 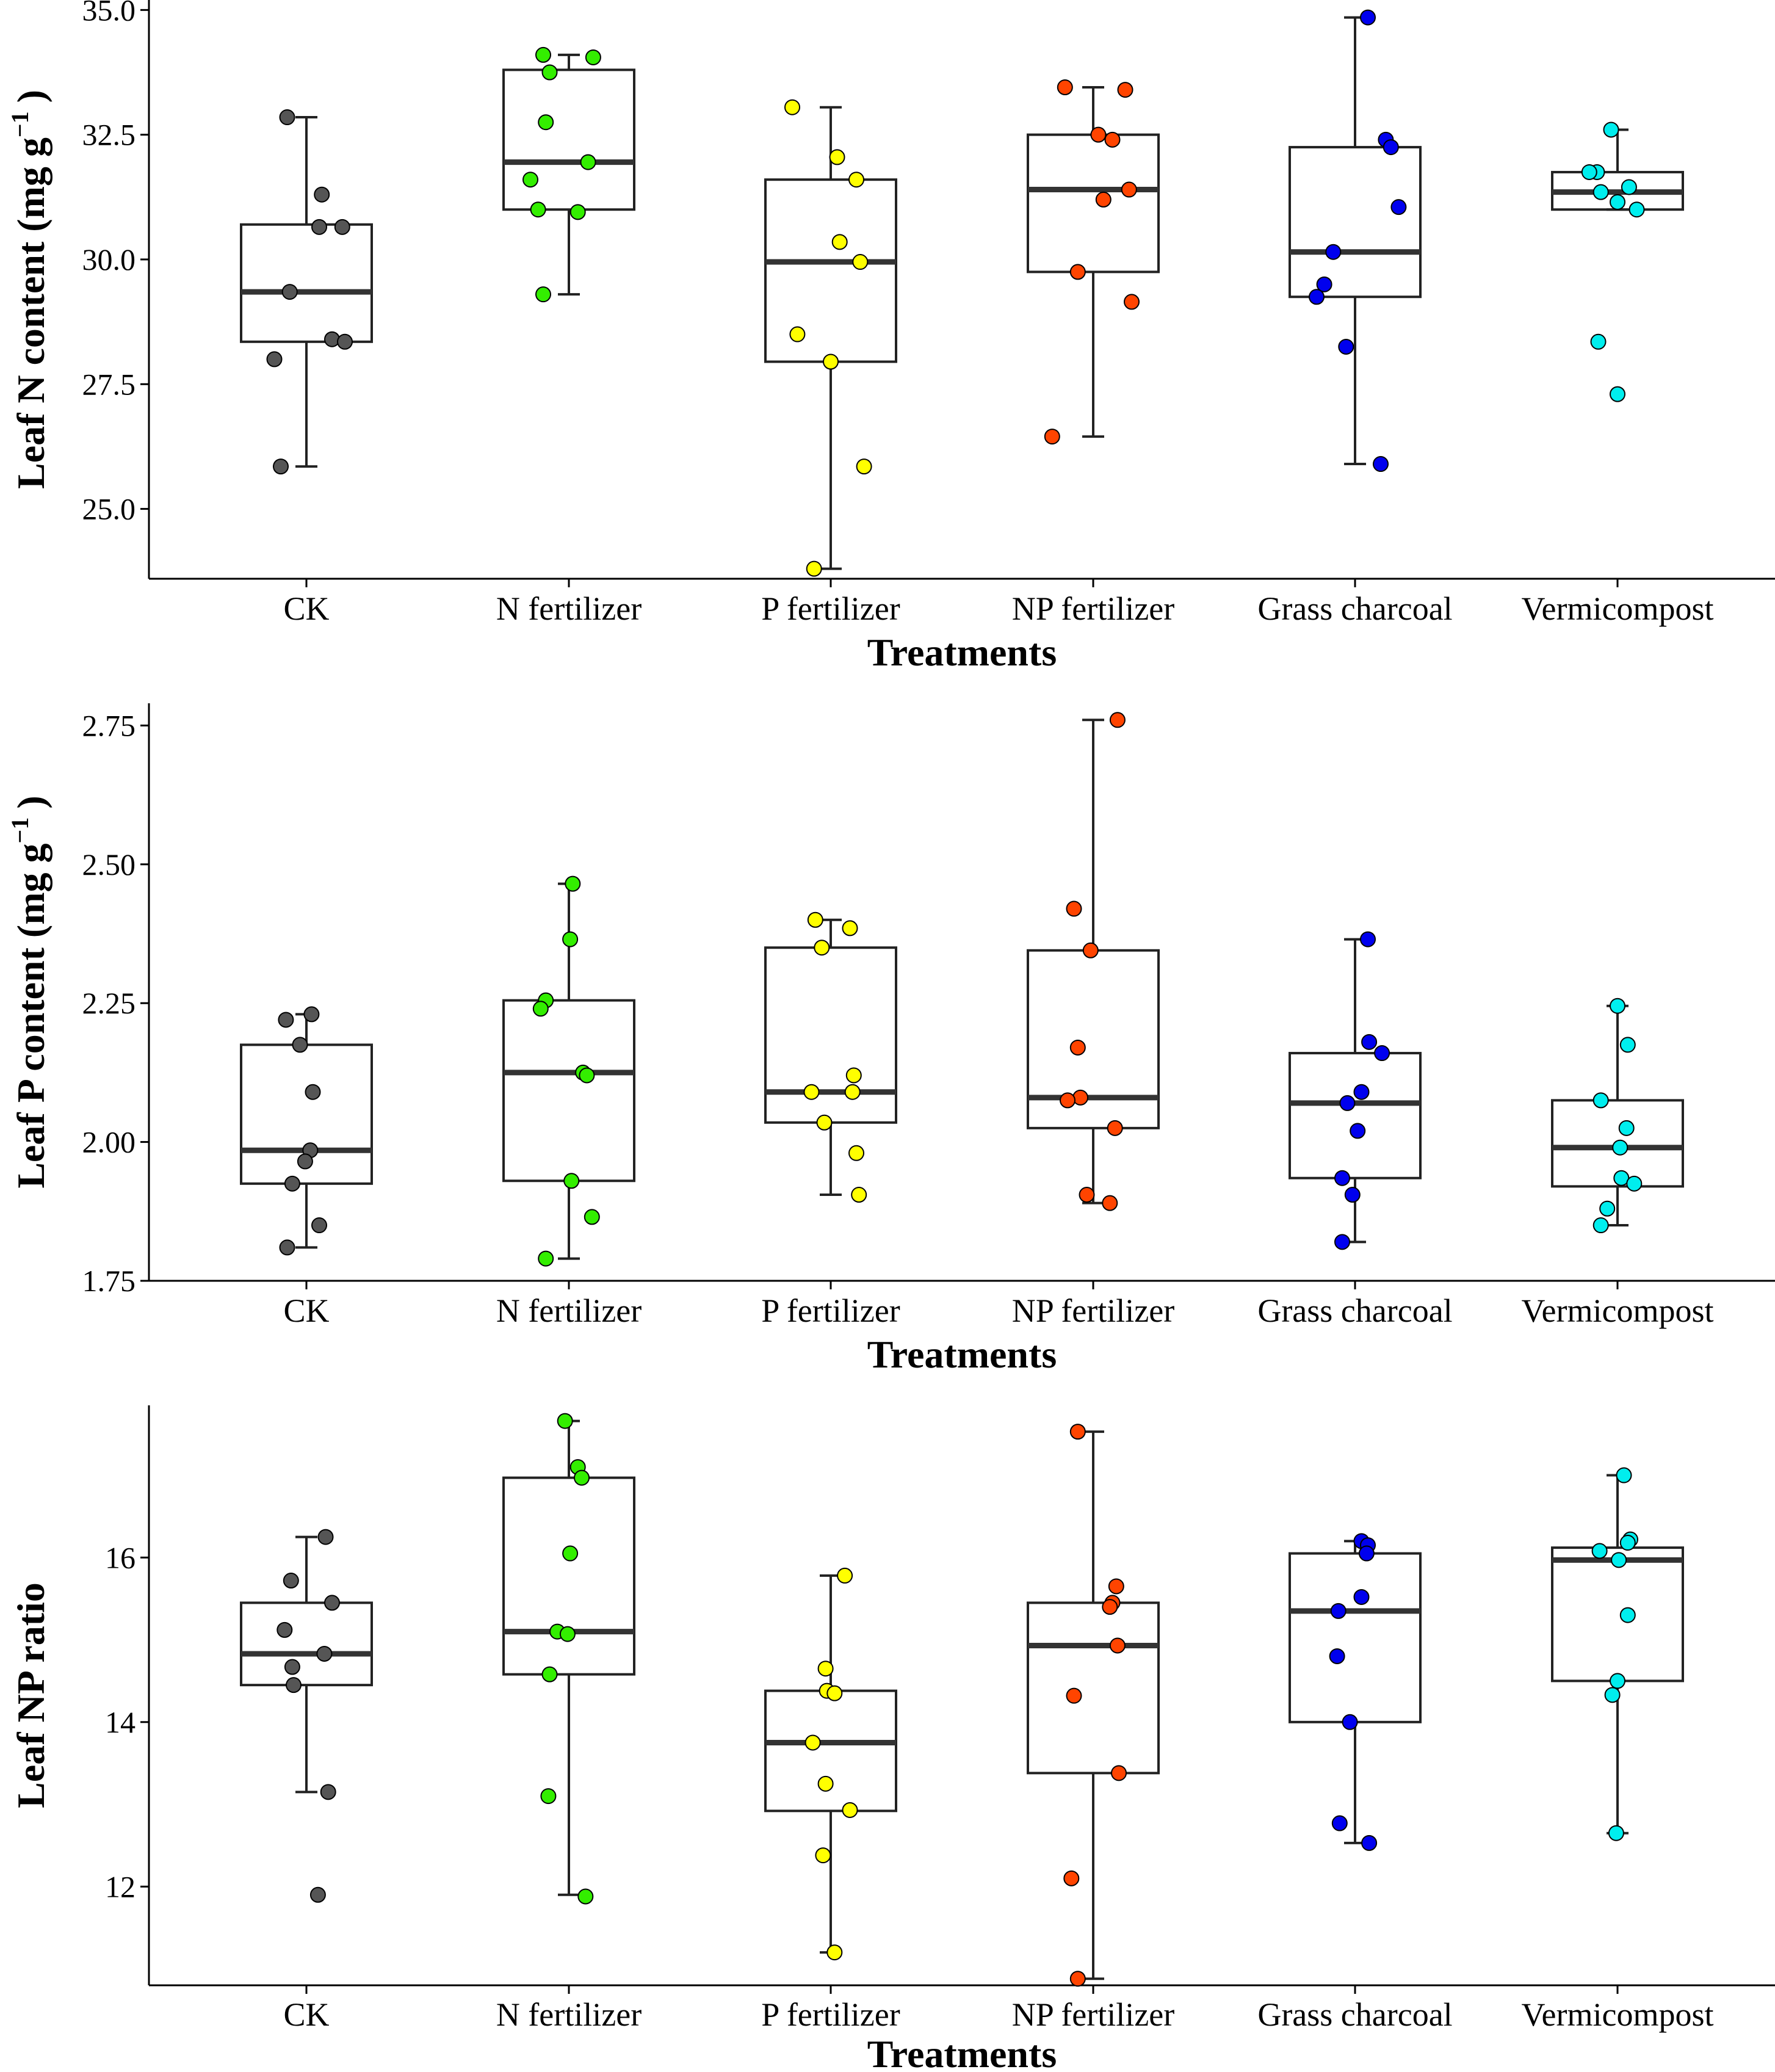 I want to click on y-tick-label: 2.50, so click(x=109, y=864).